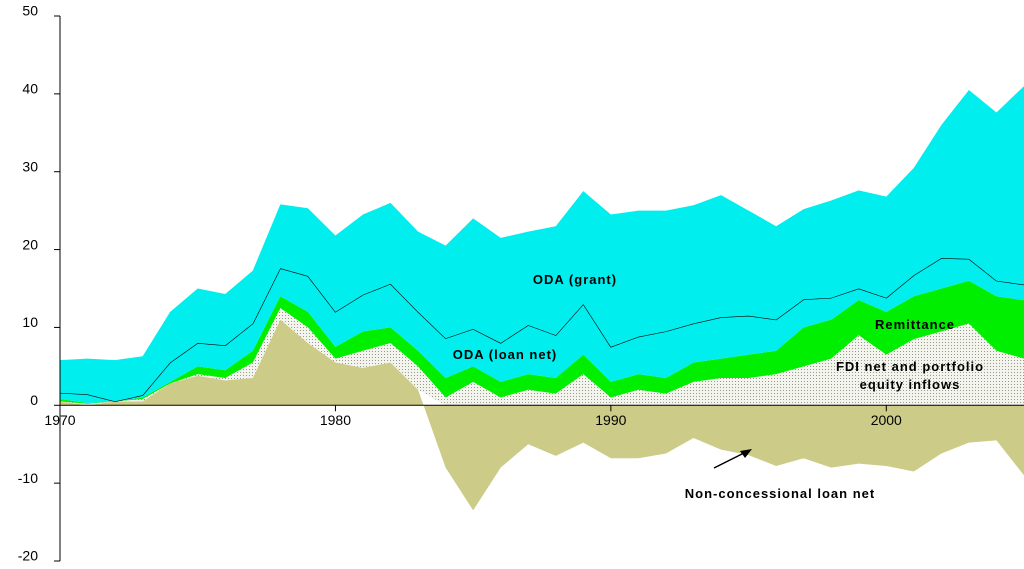 The height and width of the screenshot is (569, 1024). I want to click on series-label: ODA (grant), so click(575, 279).